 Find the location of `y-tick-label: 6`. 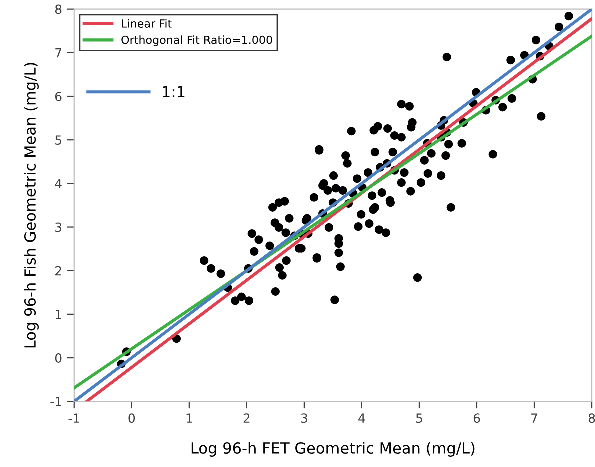

y-tick-label: 6 is located at coordinates (58, 97).